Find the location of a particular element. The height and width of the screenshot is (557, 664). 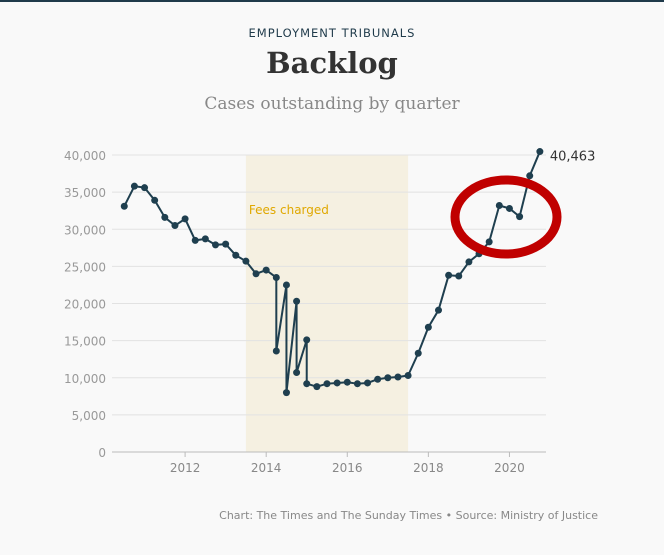

y-tick-label: 15,000 is located at coordinates (85, 342).